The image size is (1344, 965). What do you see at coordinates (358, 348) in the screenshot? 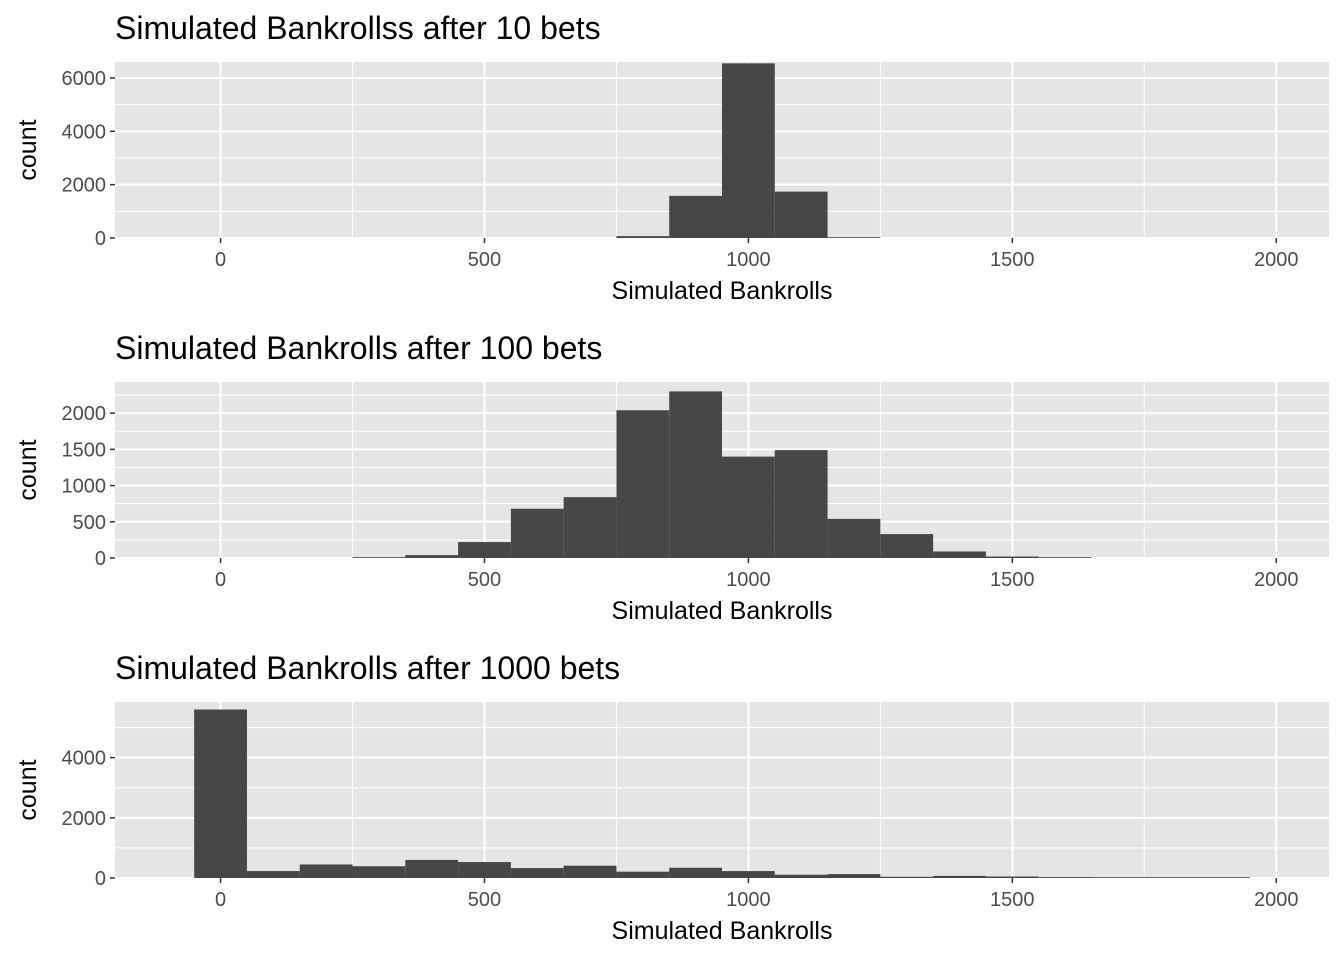
I see `chart-title: Simulated Bankrolls after 100 bets` at bounding box center [358, 348].